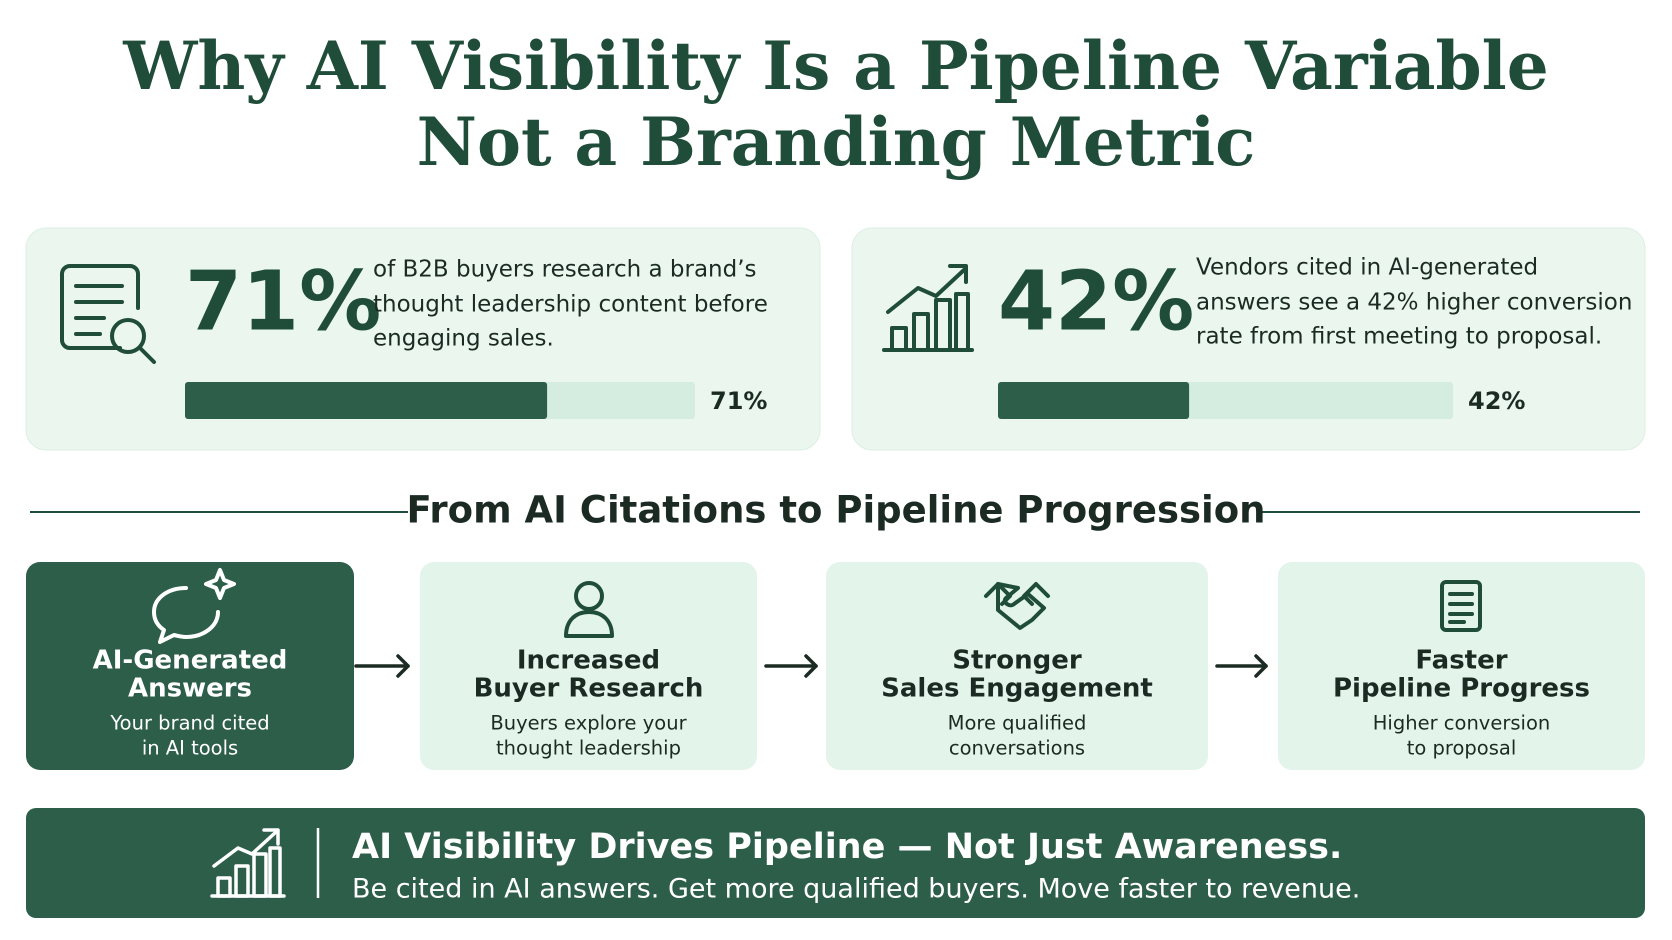 The width and height of the screenshot is (1672, 940). Describe the element at coordinates (1017, 606) in the screenshot. I see `handshake-icon` at that location.